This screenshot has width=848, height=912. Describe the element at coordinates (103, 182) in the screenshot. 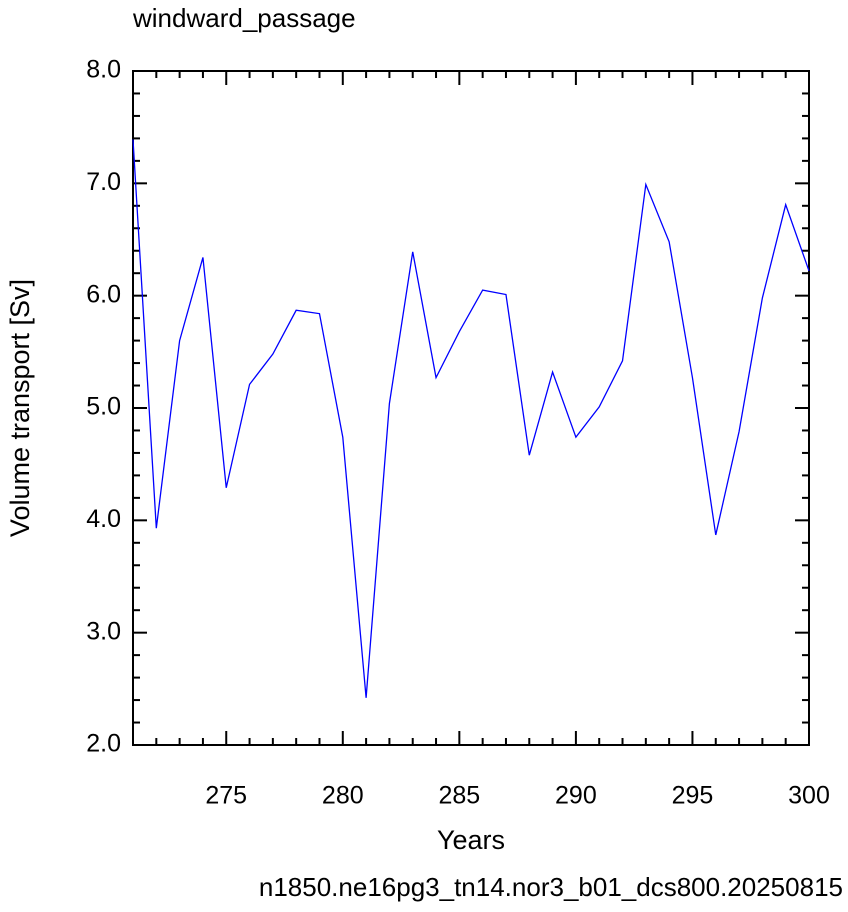

I see `y-tick-label: 7.0` at that location.